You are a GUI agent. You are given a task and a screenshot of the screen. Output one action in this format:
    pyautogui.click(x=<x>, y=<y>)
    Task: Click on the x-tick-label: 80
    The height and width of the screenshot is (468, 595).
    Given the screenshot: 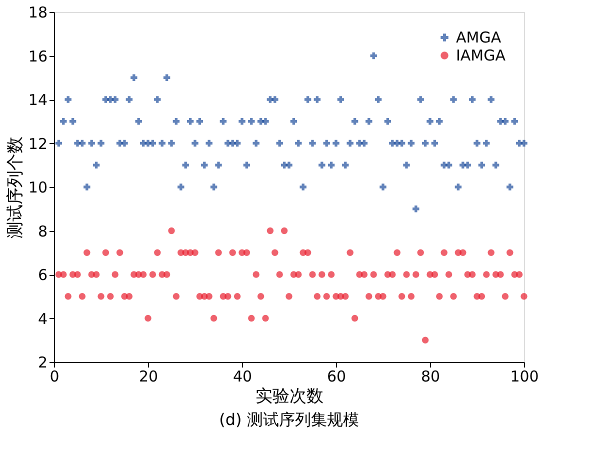 What is the action you would take?
    pyautogui.click(x=430, y=377)
    